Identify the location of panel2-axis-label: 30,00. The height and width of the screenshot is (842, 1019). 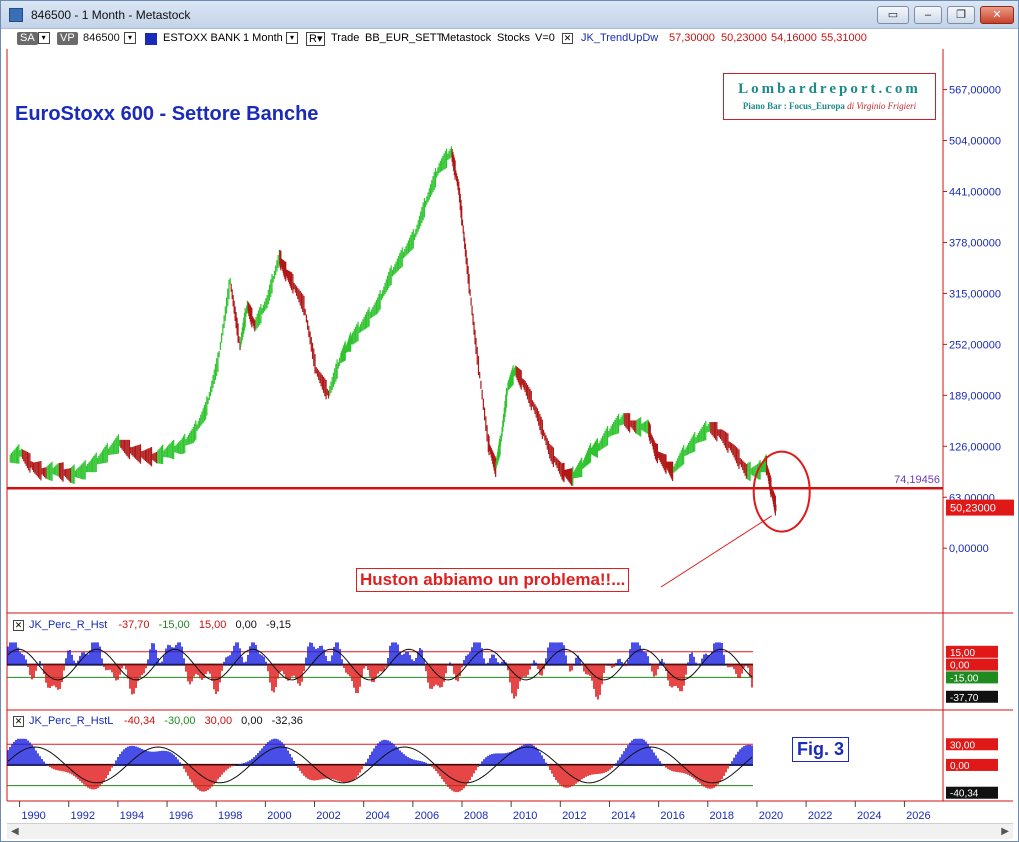
(962, 745).